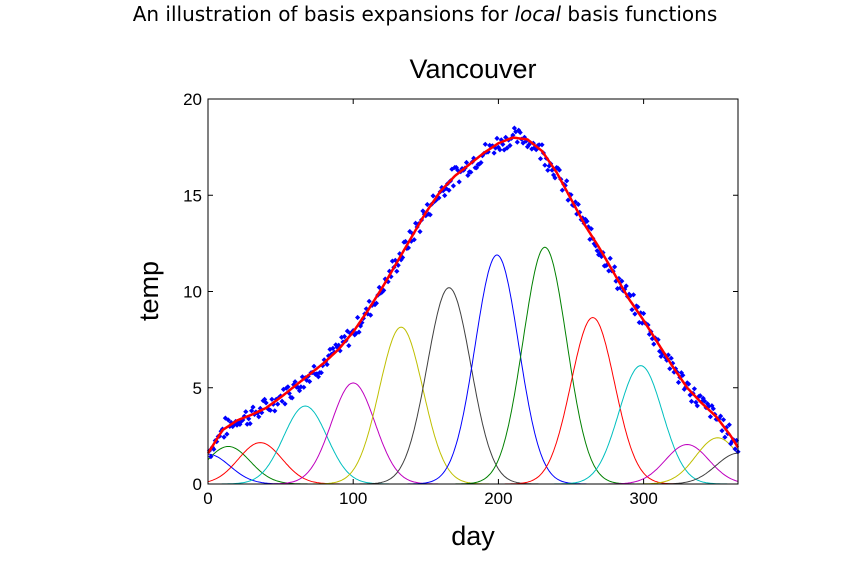 This screenshot has height=565, width=850. Describe the element at coordinates (473, 536) in the screenshot. I see `x-axis-label: day` at that location.